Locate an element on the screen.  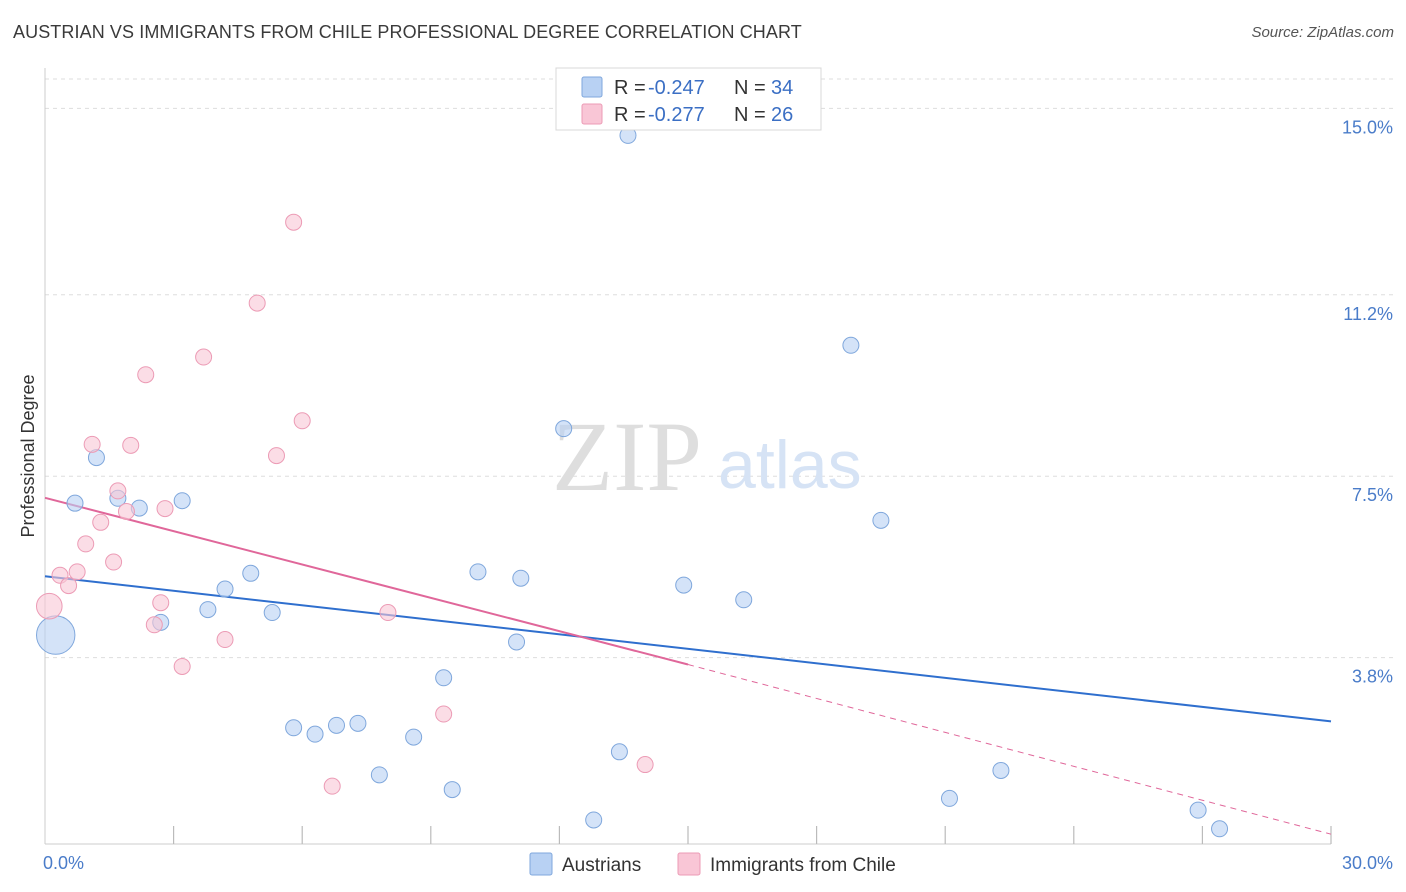
legend-n-label-chile: N = is located at coordinates (750, 115).